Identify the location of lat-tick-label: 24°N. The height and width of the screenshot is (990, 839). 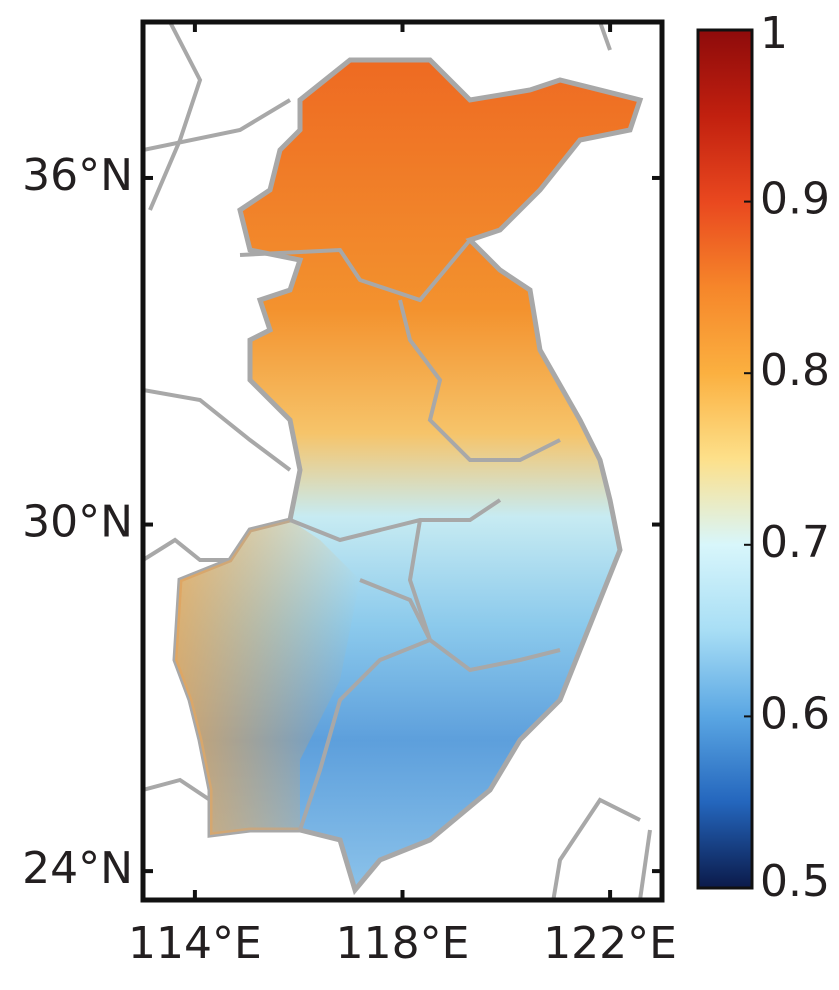
(77, 868).